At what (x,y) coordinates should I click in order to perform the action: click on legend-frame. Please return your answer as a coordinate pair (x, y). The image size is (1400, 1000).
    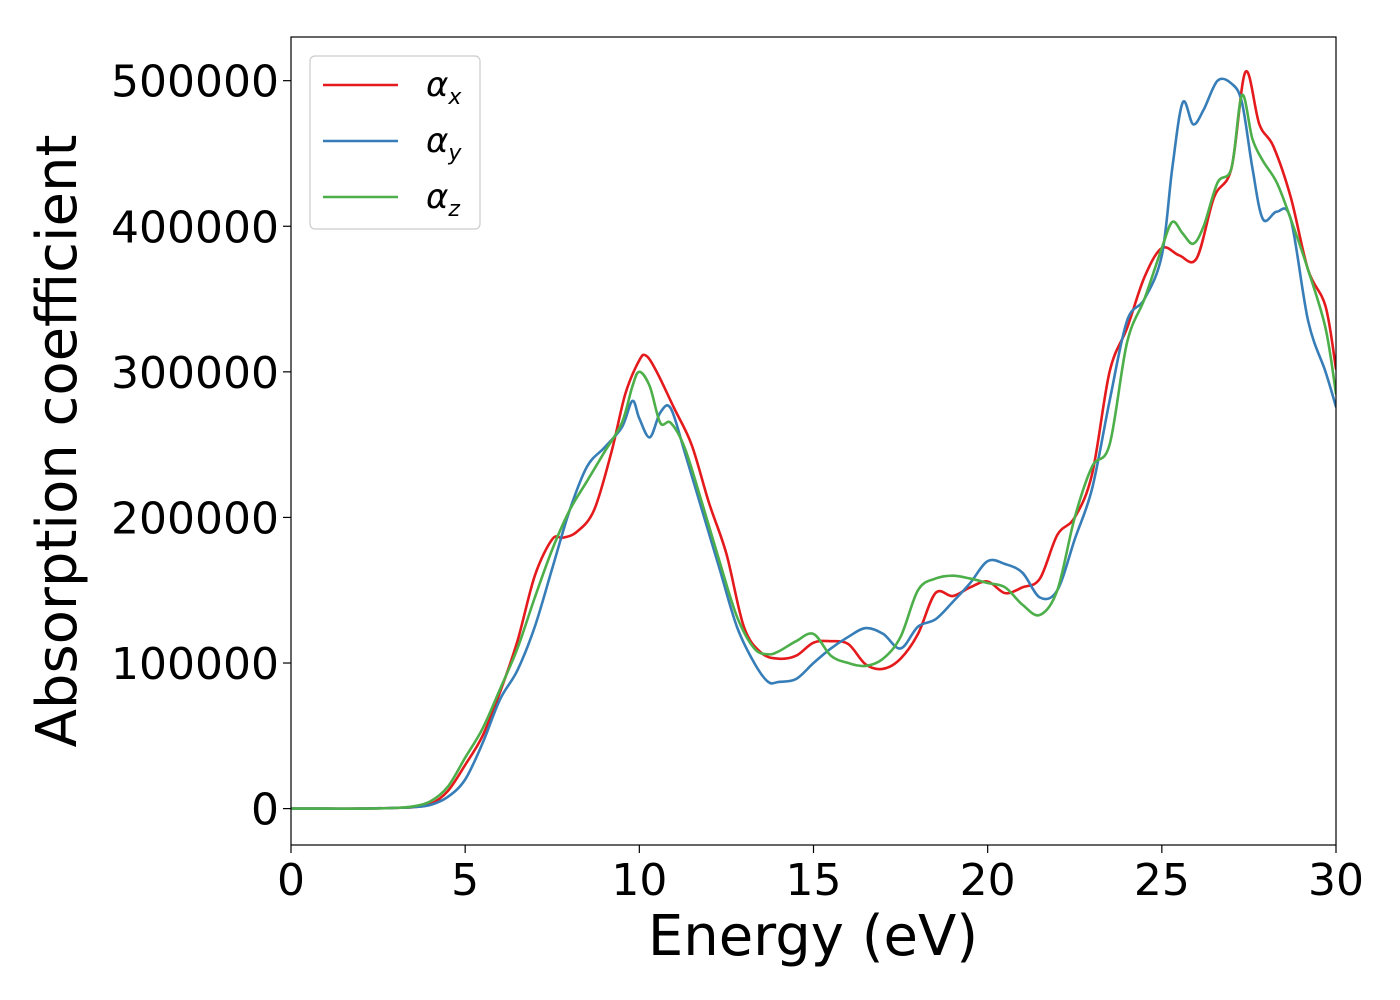
    Looking at the image, I should click on (395, 142).